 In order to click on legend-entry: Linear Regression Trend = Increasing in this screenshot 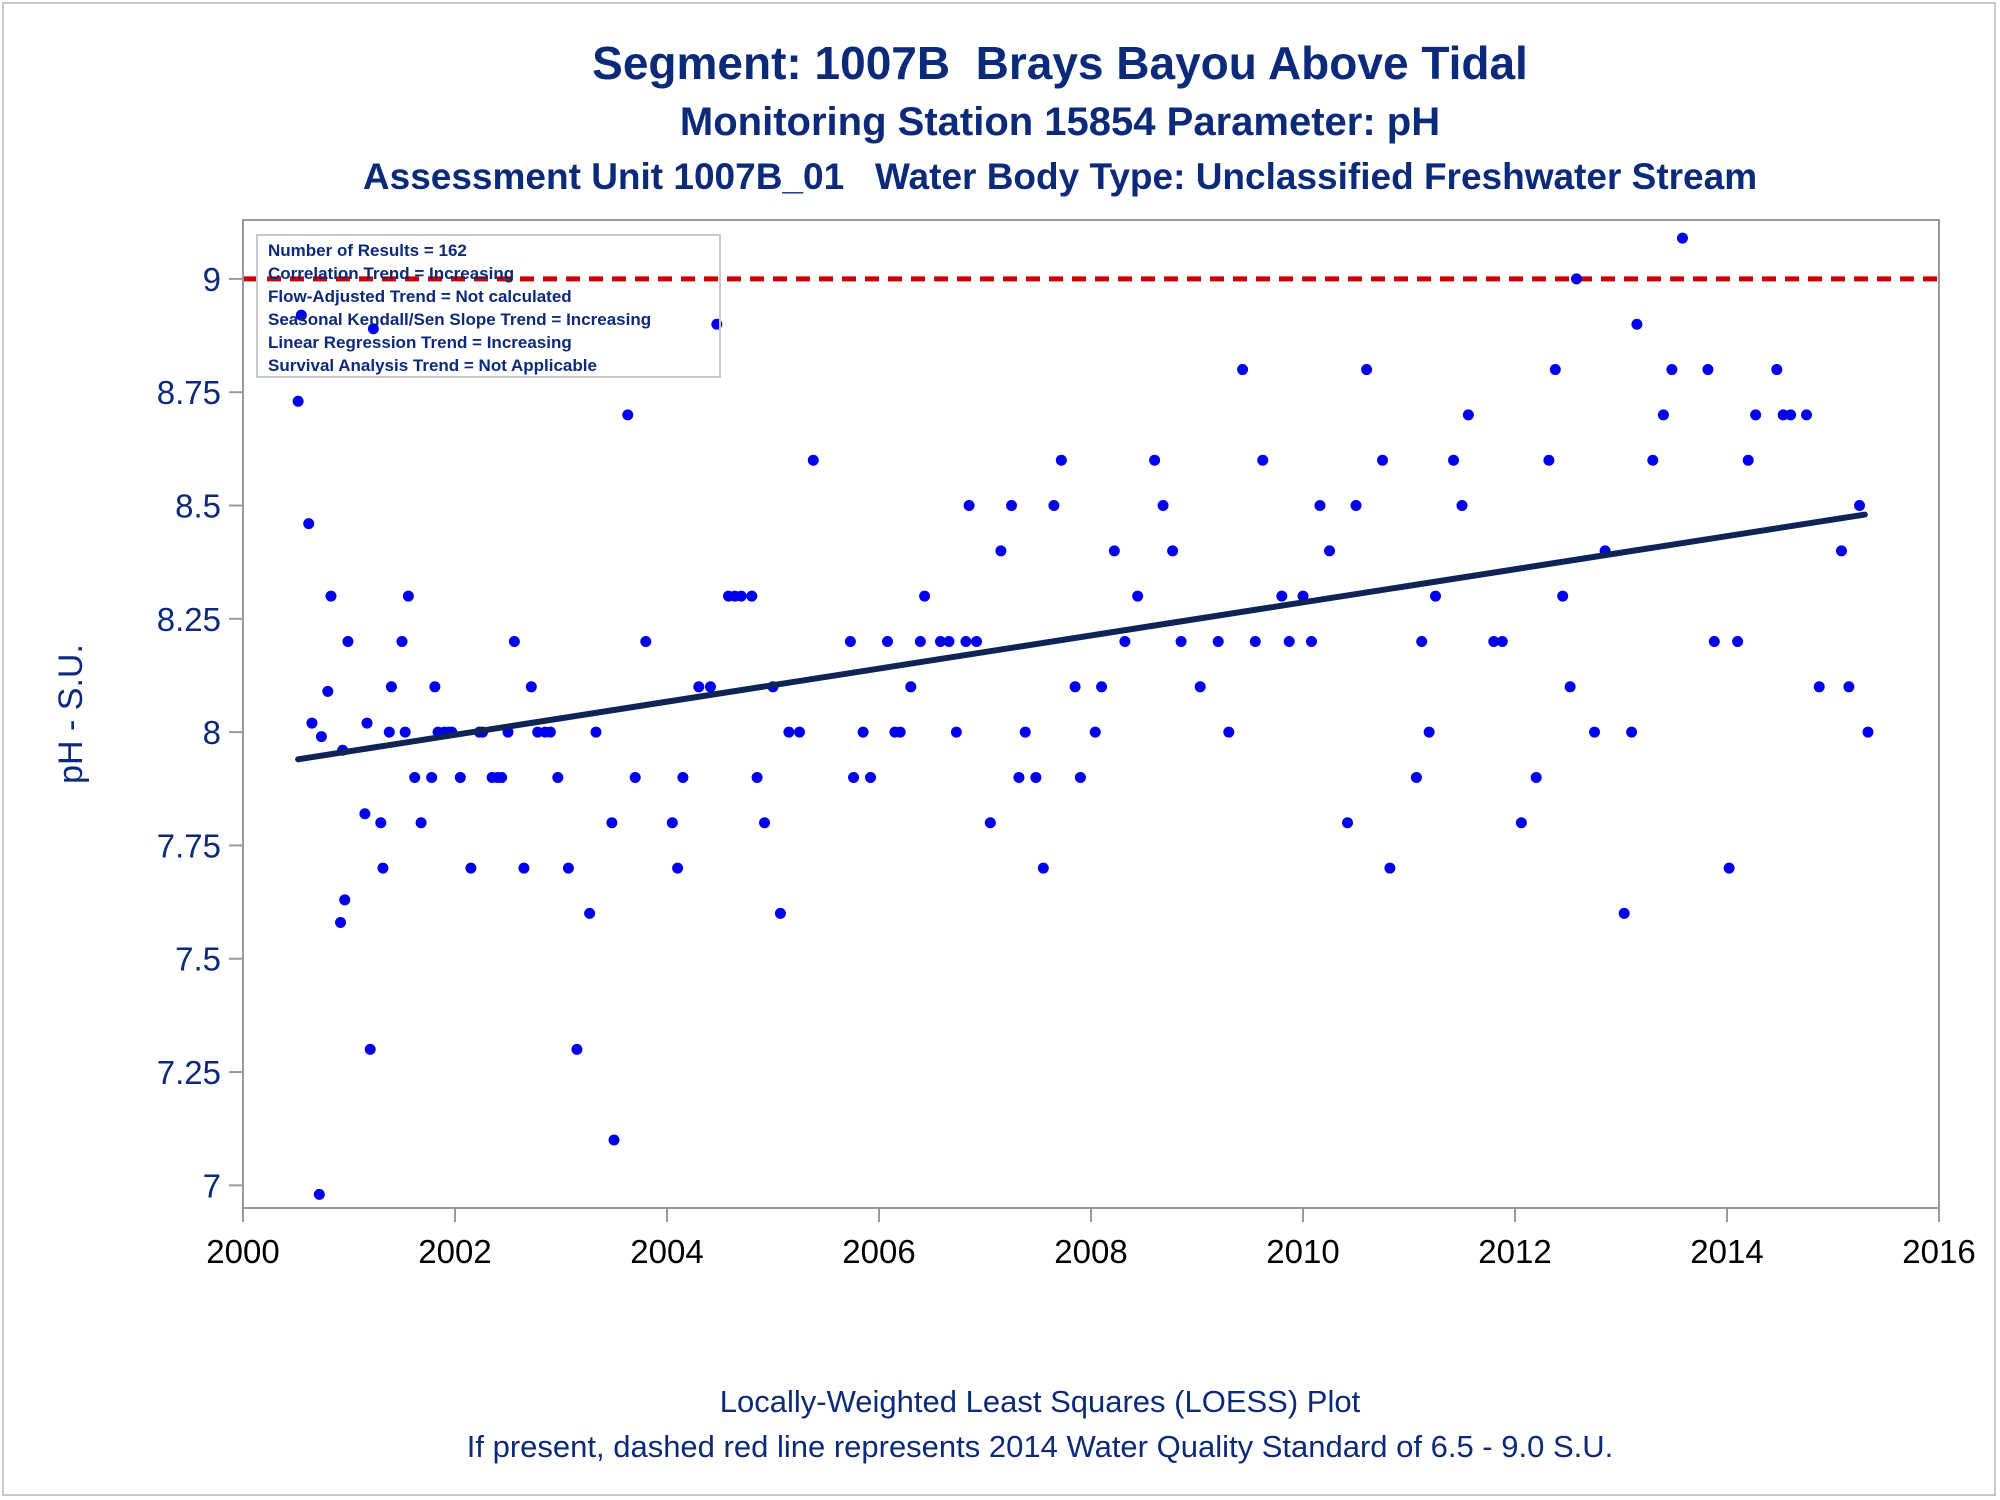, I will do `click(420, 342)`.